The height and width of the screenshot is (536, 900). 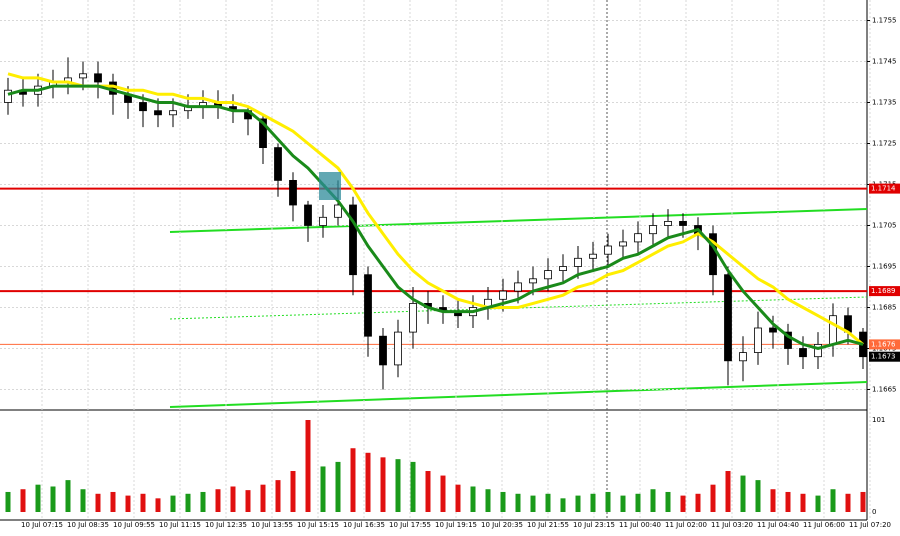 What do you see at coordinates (870, 525) in the screenshot?
I see `x-tick-label: 11 Jul 07:20` at bounding box center [870, 525].